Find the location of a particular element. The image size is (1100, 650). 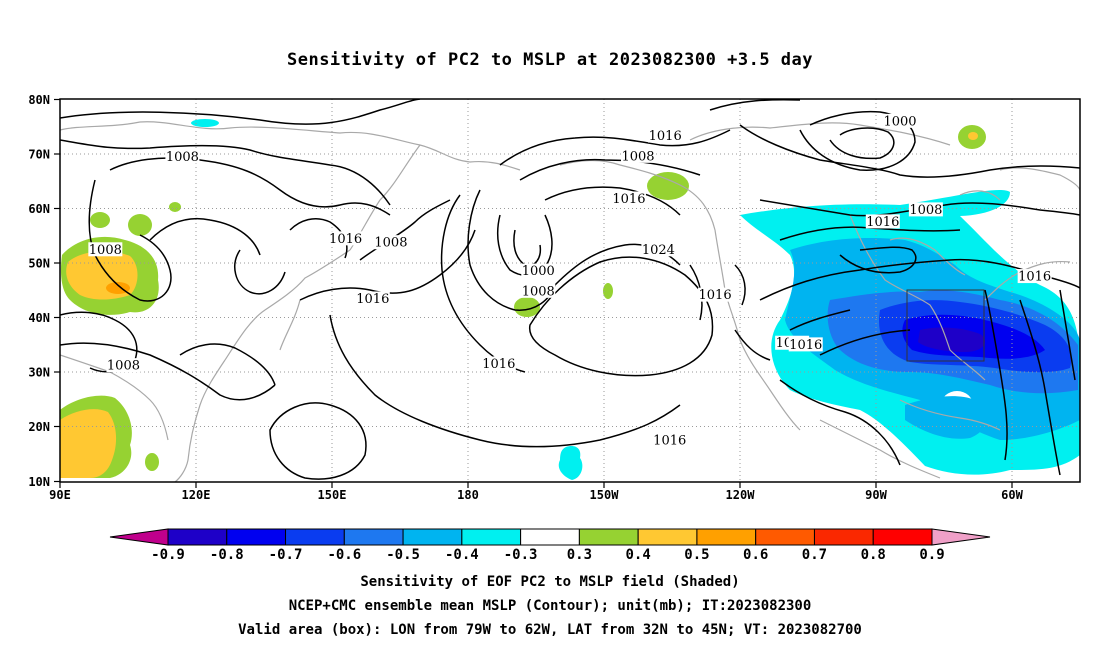

colorbar-label-7: -0.3 is located at coordinates (521, 555).